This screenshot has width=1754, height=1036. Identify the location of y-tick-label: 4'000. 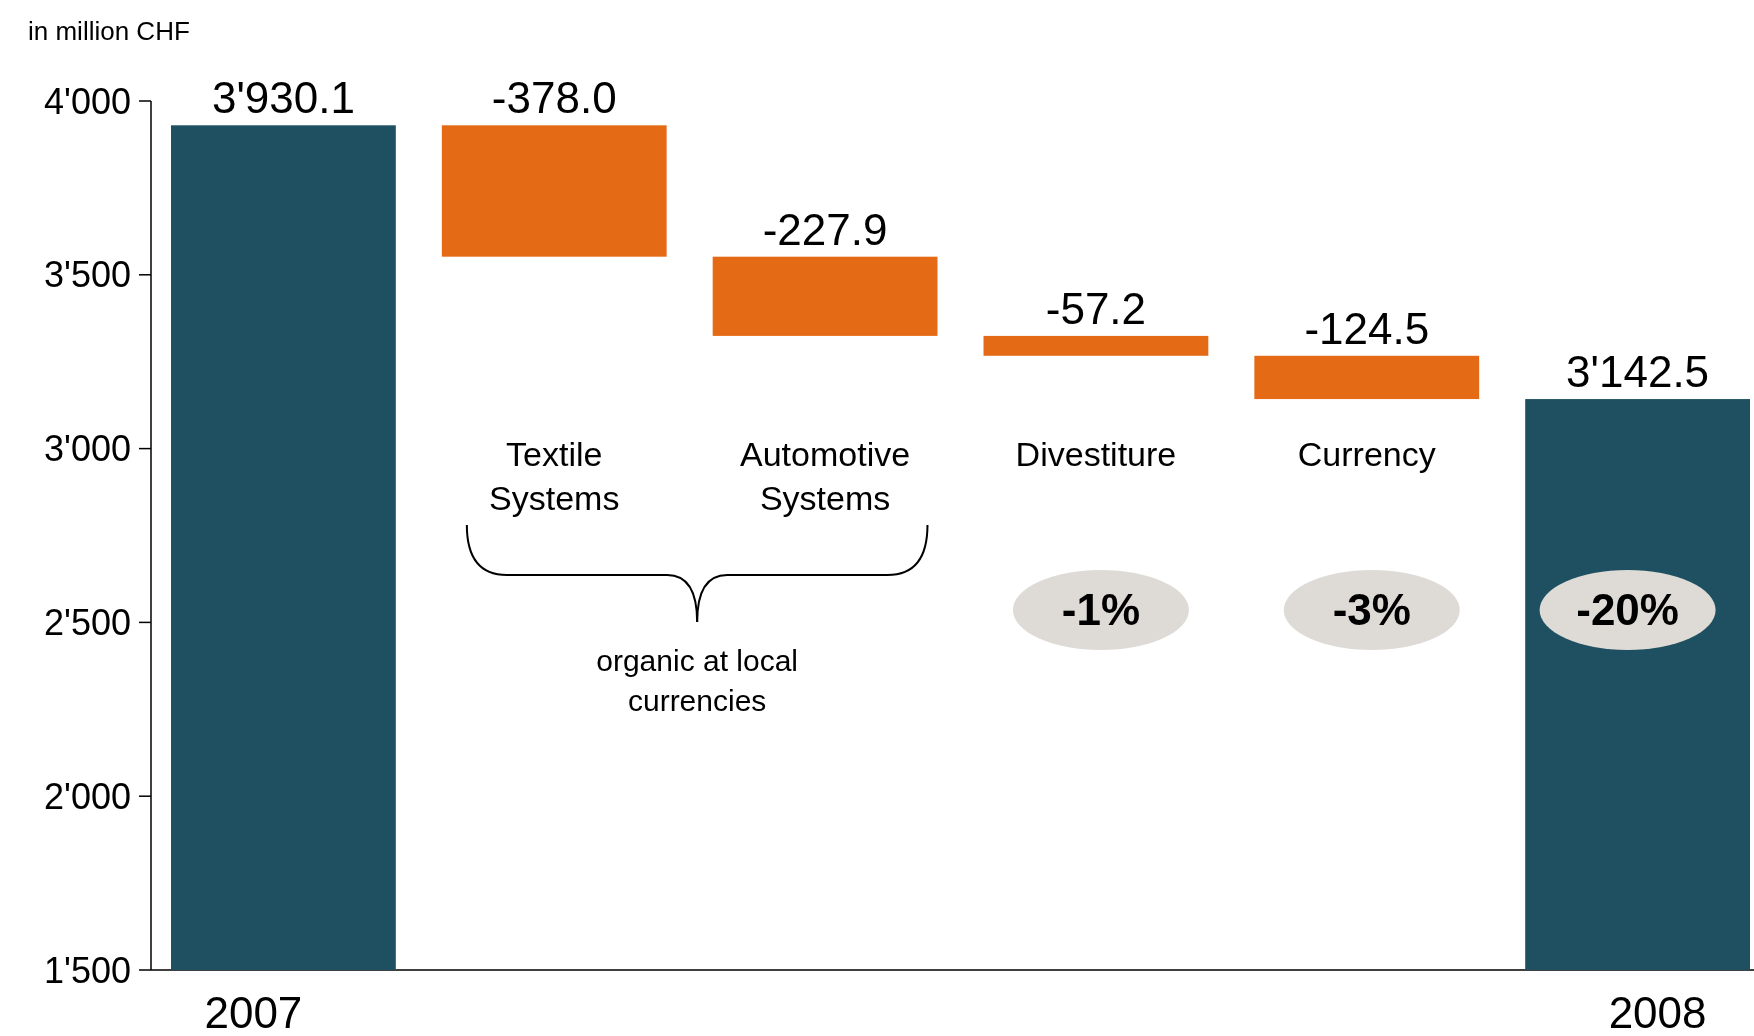
(87, 101).